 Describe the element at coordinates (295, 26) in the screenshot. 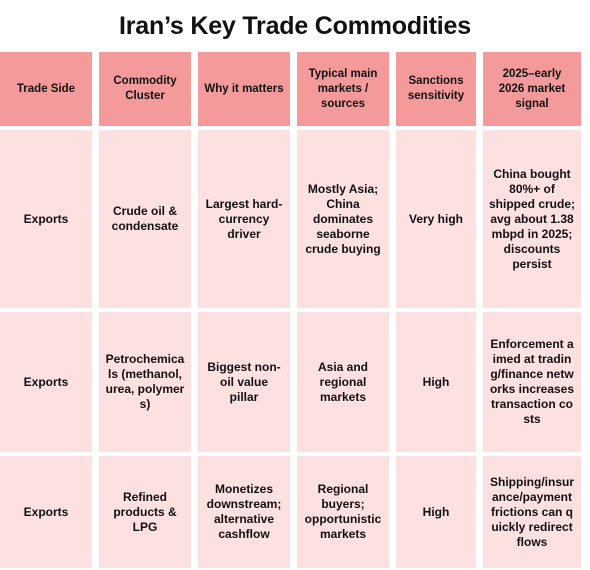

I see `page-title: Iran’s Key Trade Commodities` at that location.